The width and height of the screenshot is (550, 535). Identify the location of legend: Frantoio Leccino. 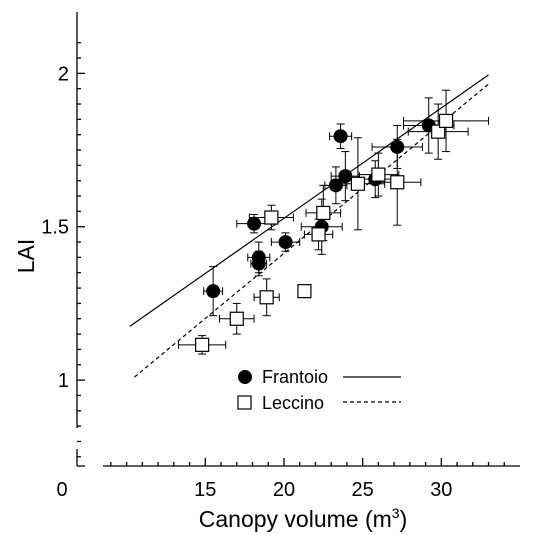
(319, 390).